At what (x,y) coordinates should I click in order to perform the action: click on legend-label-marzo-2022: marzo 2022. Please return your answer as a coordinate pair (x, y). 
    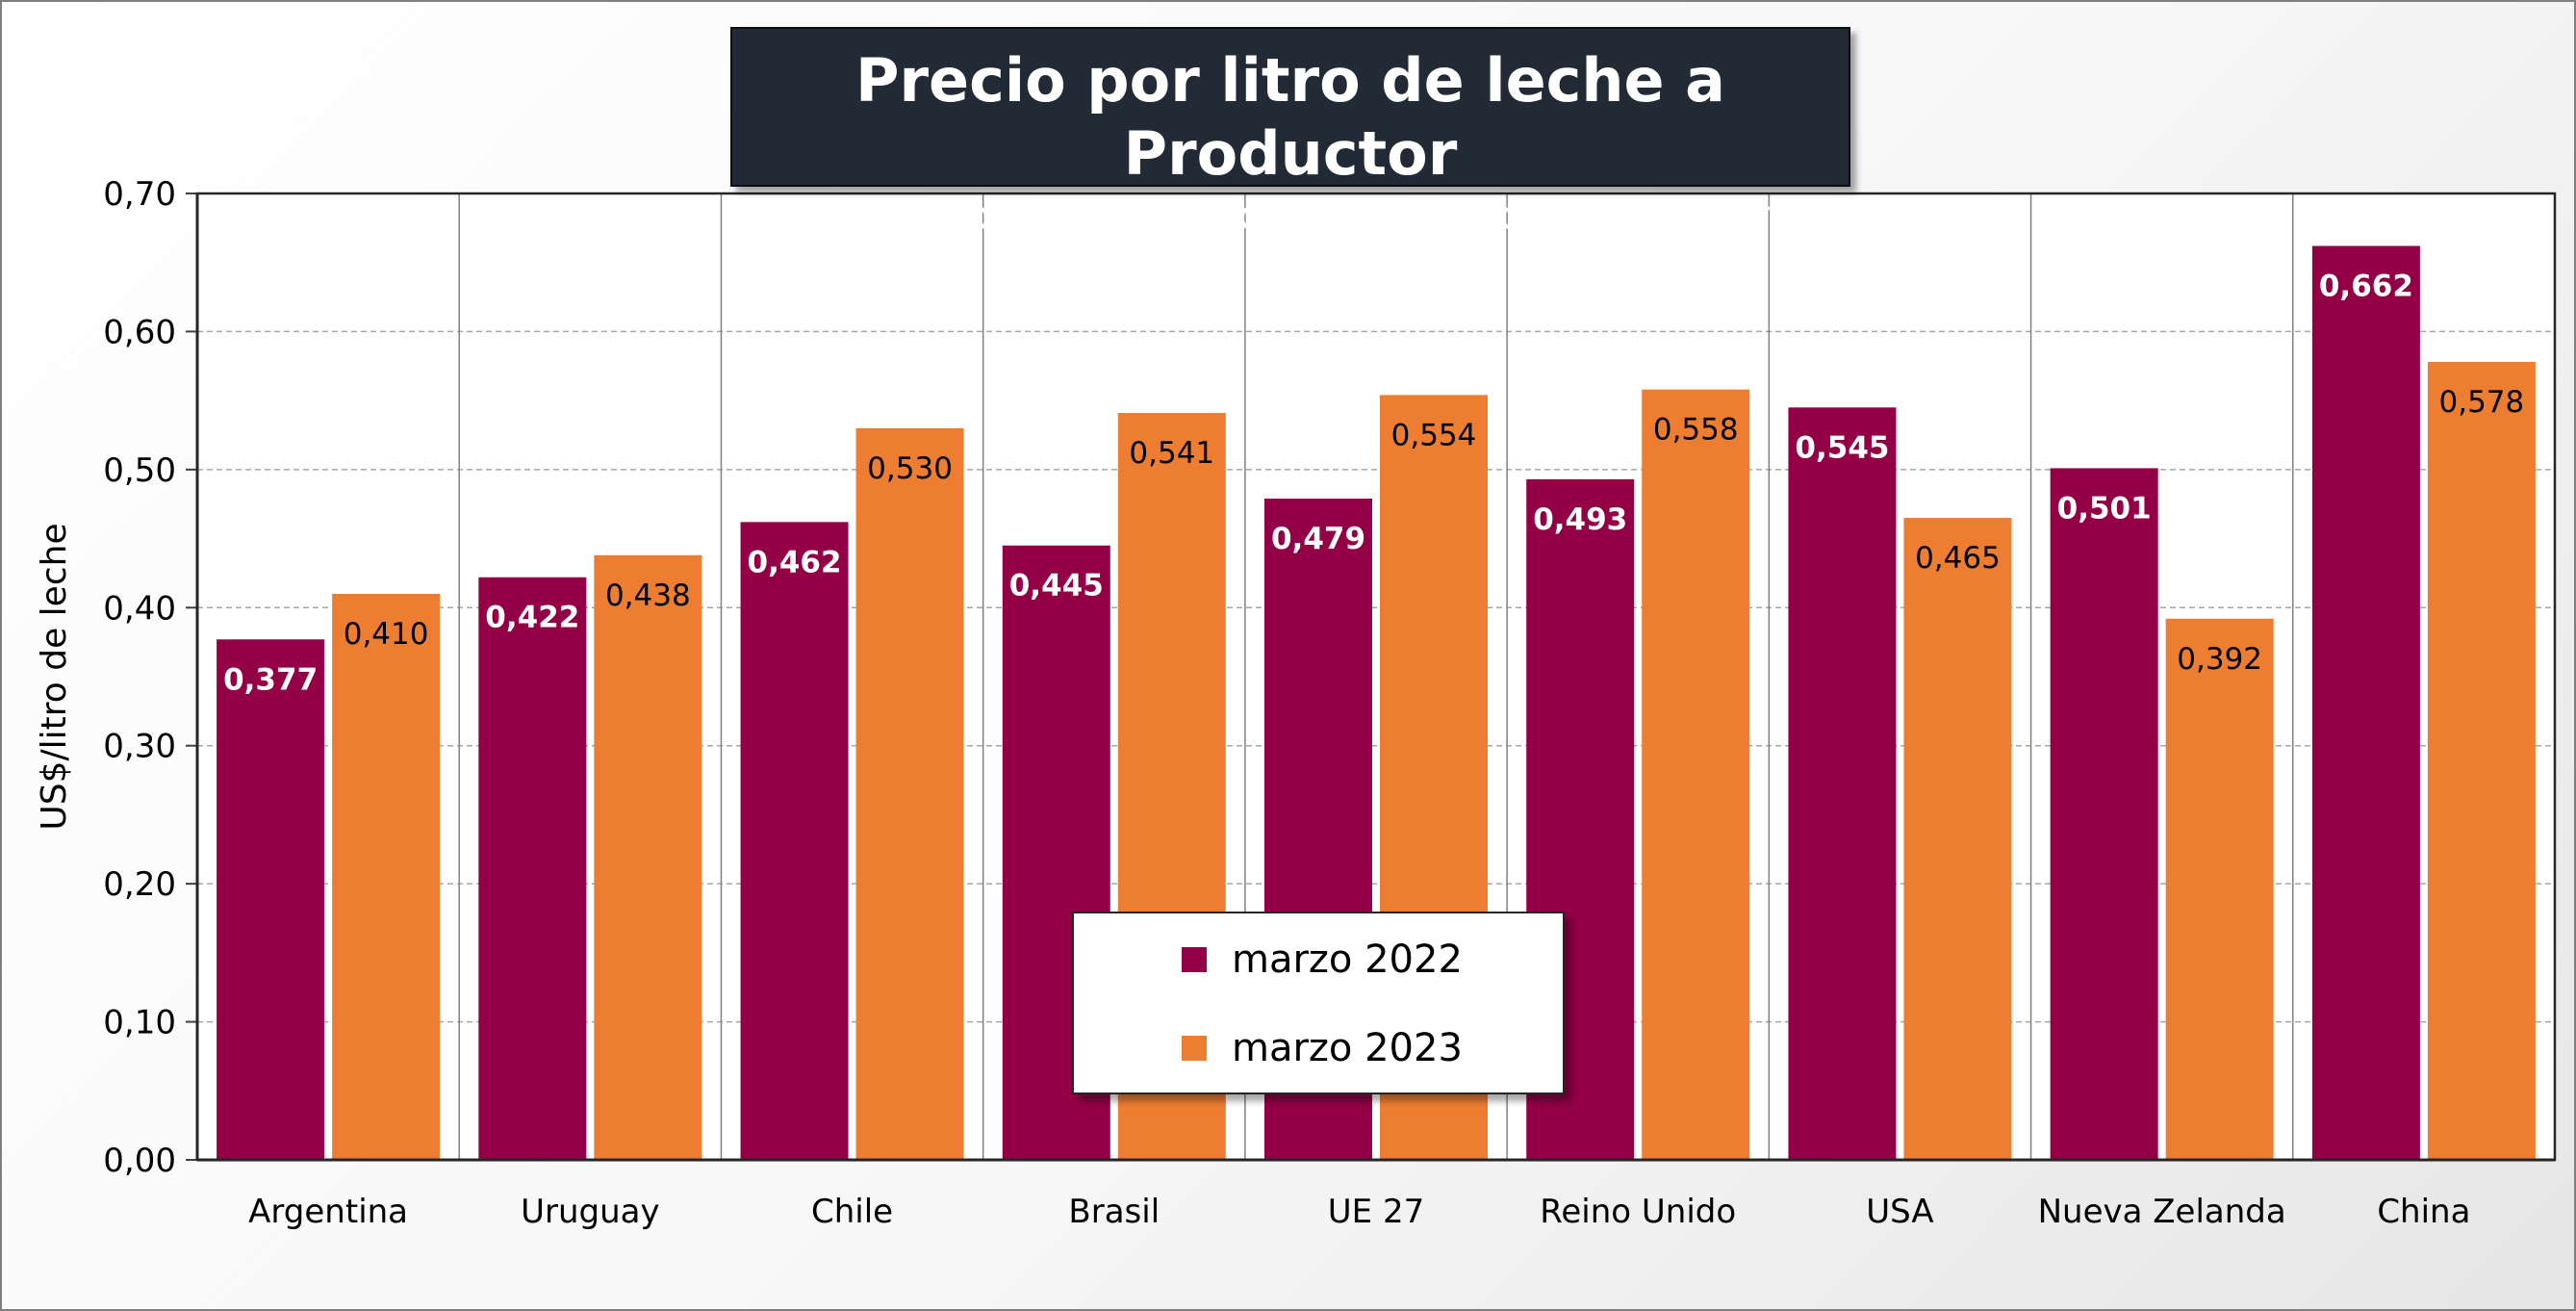
    Looking at the image, I should click on (1347, 960).